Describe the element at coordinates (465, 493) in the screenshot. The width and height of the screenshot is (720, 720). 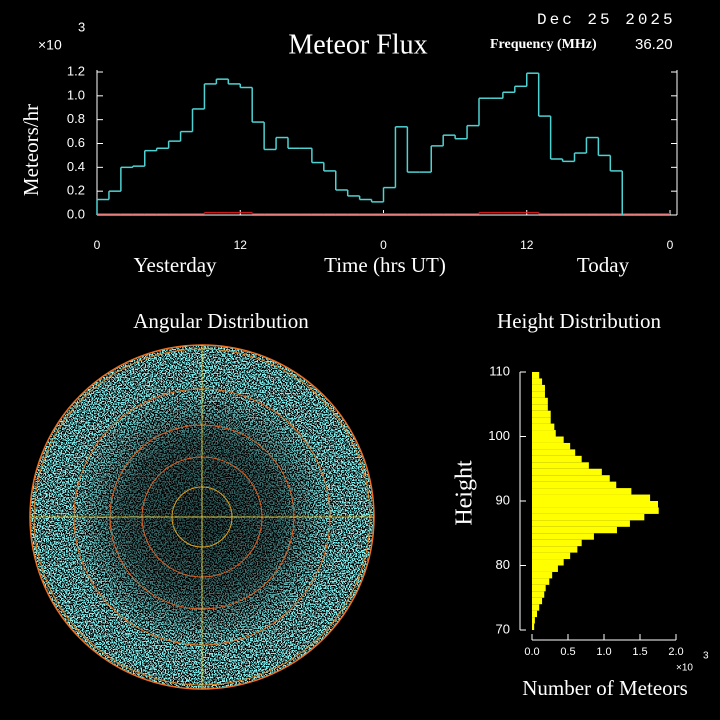
I see `y-axis-label: Height` at that location.